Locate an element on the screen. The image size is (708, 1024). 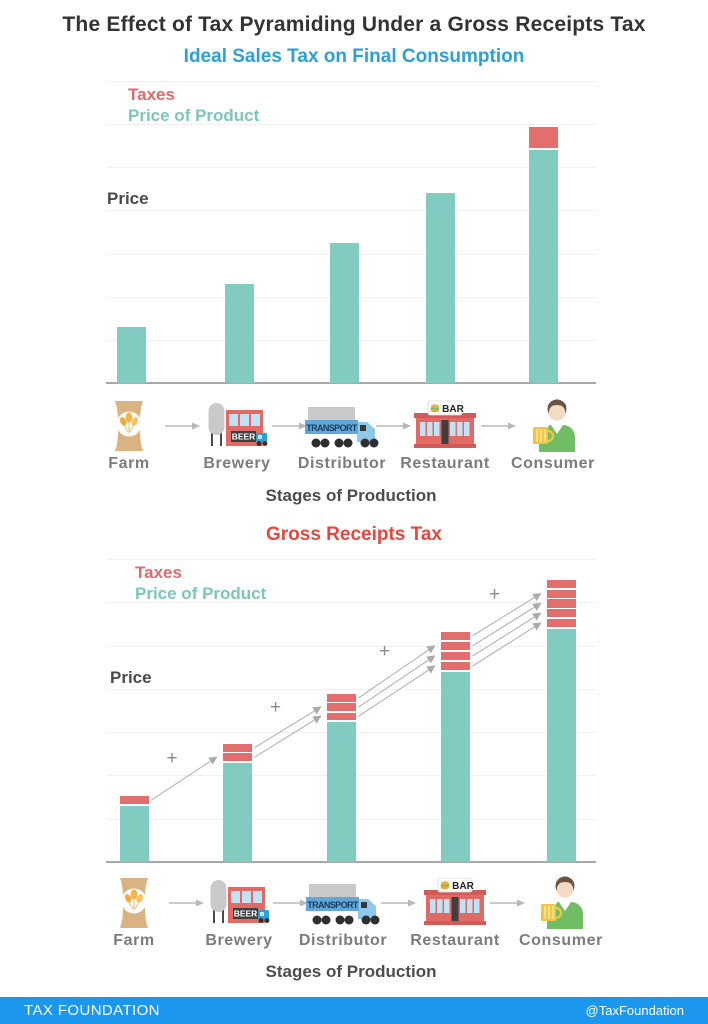
footer-brand: TAX FOUNDATION is located at coordinates (92, 1010).